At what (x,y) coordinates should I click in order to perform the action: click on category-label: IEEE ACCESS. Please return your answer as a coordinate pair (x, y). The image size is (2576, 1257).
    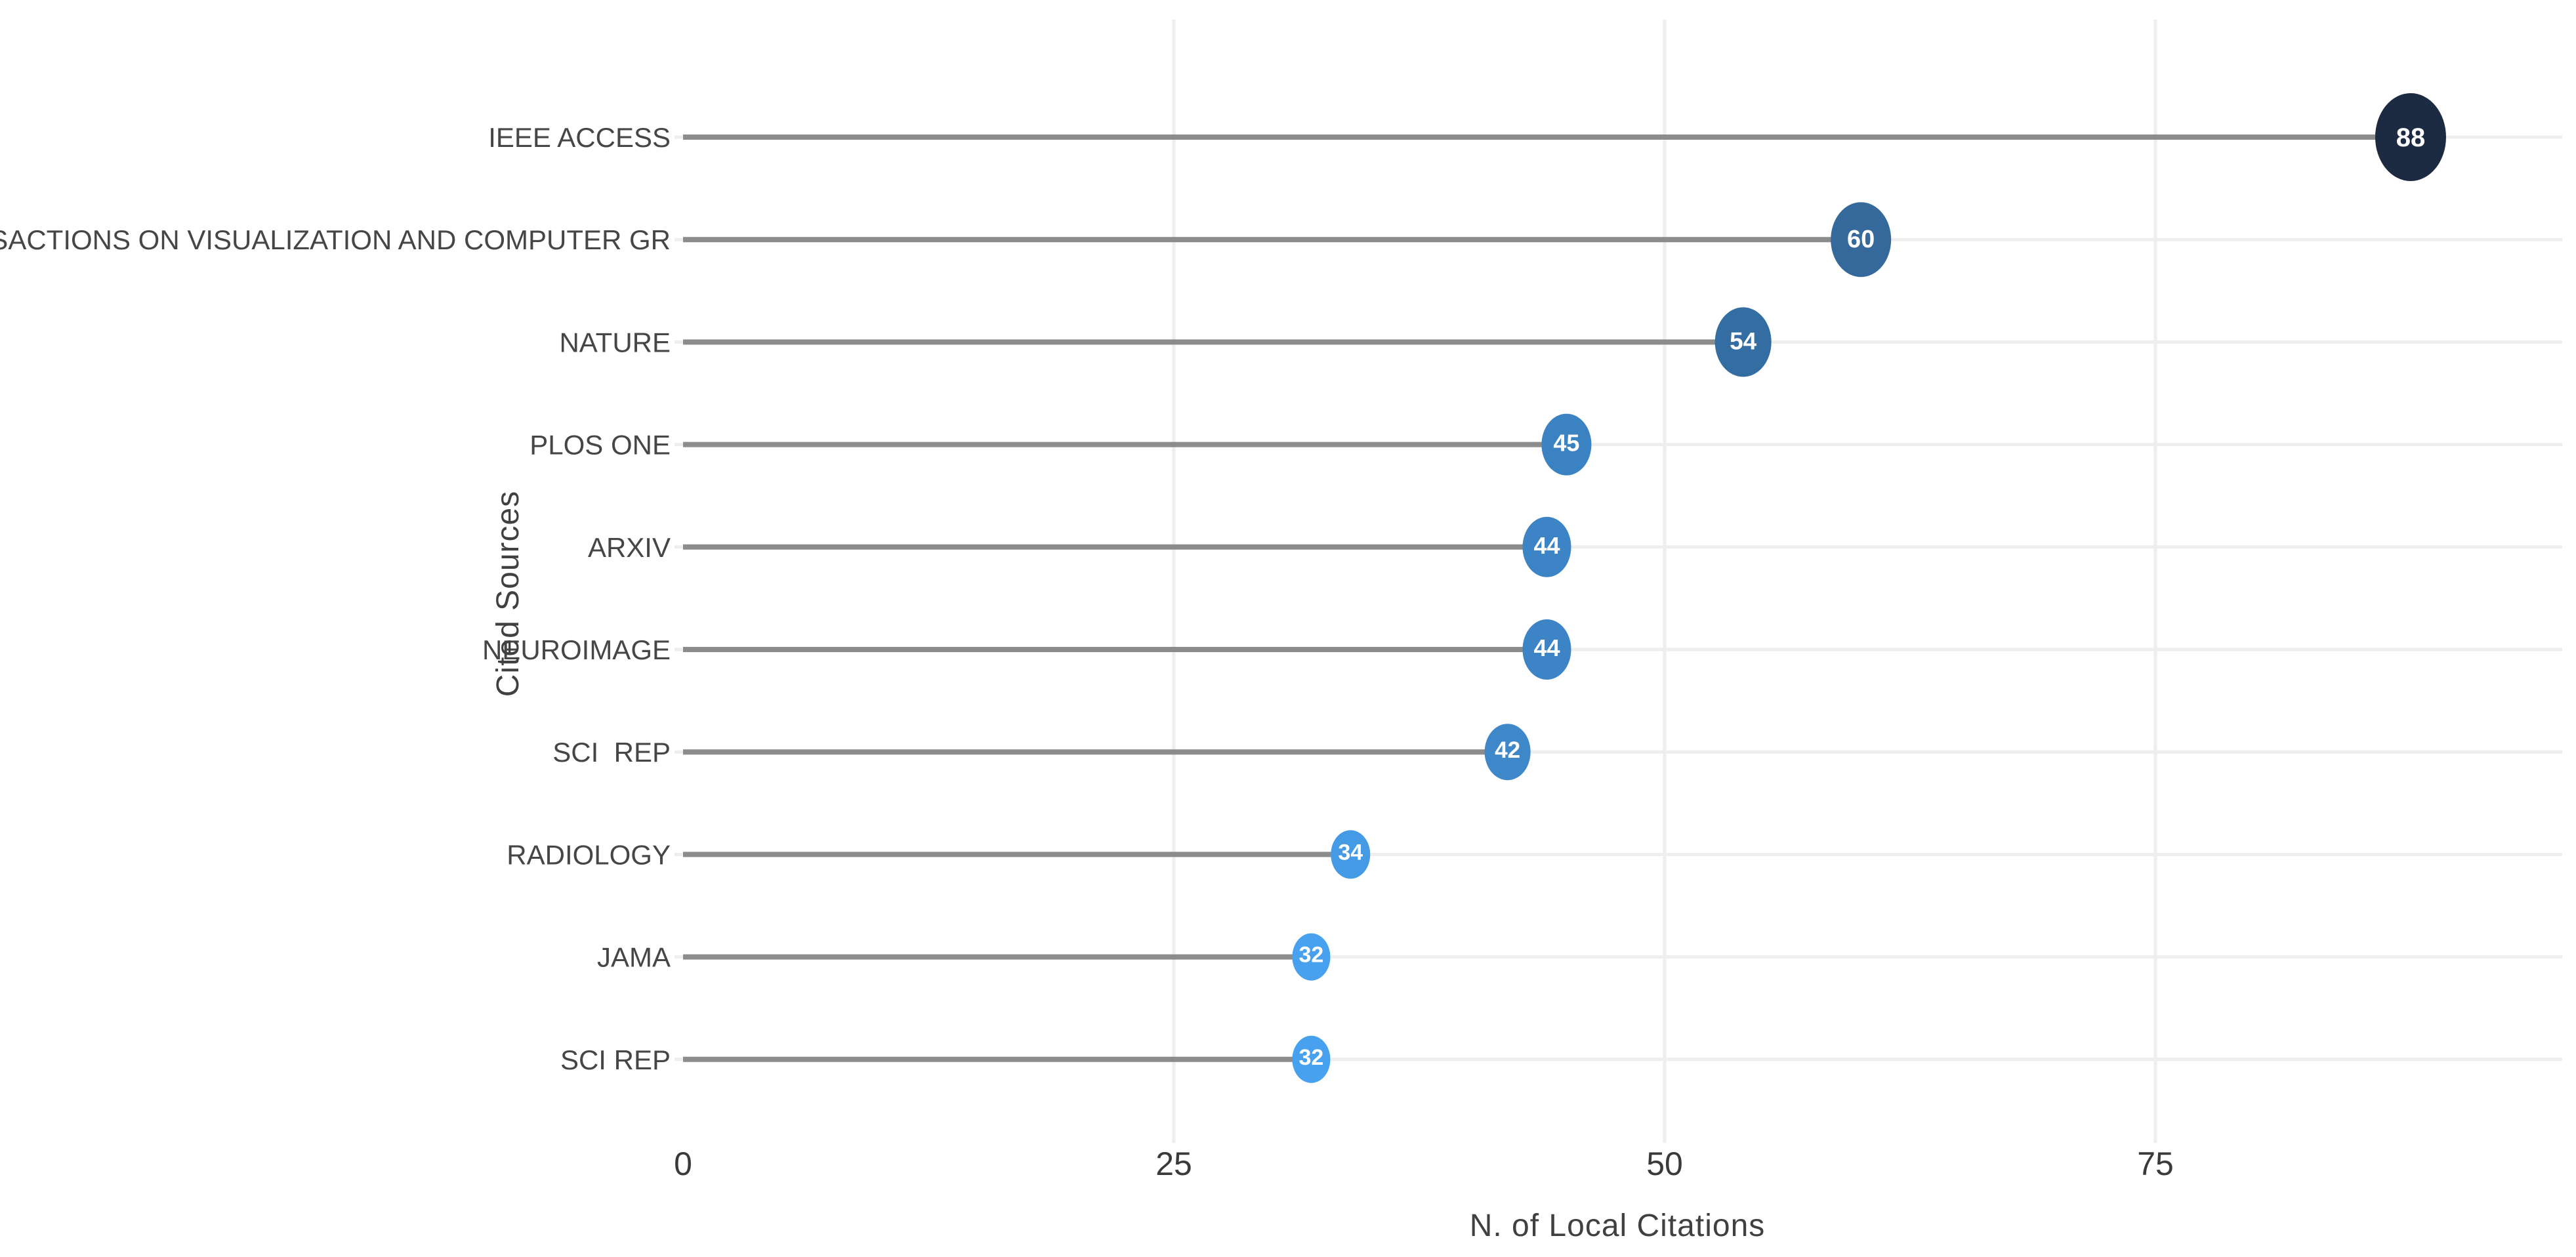
    Looking at the image, I should click on (580, 137).